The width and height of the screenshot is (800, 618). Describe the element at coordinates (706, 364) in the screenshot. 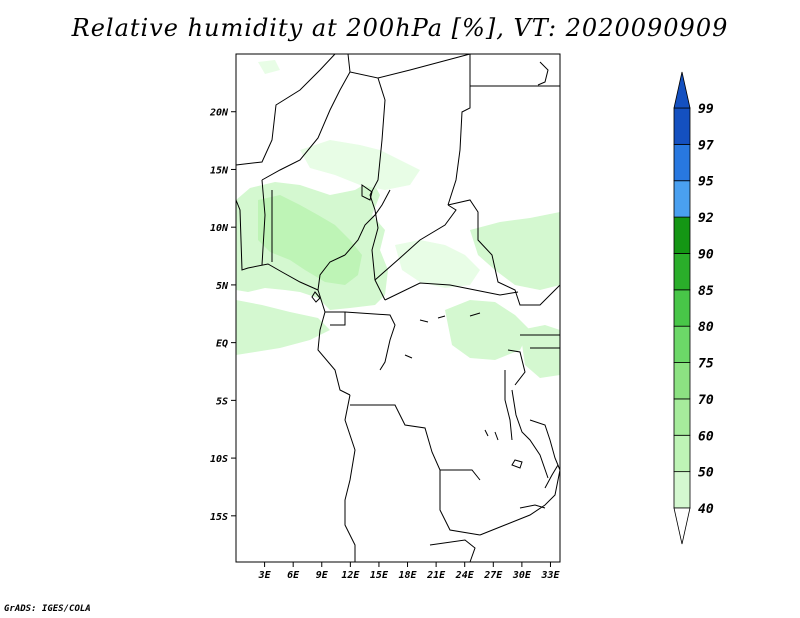

I see `colorbar-label: 75` at that location.